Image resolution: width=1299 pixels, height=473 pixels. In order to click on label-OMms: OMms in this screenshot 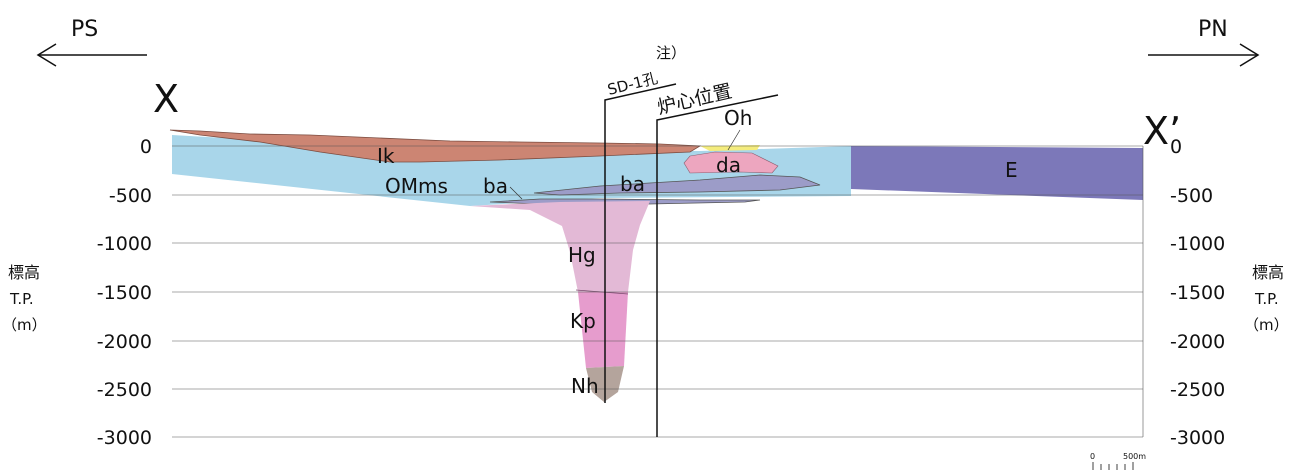, I will do `click(416, 186)`.